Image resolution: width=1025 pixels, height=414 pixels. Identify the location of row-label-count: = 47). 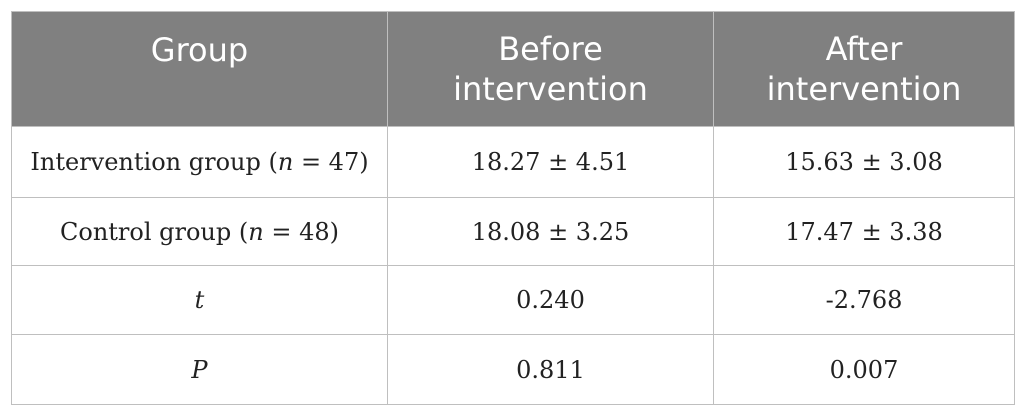
(331, 162).